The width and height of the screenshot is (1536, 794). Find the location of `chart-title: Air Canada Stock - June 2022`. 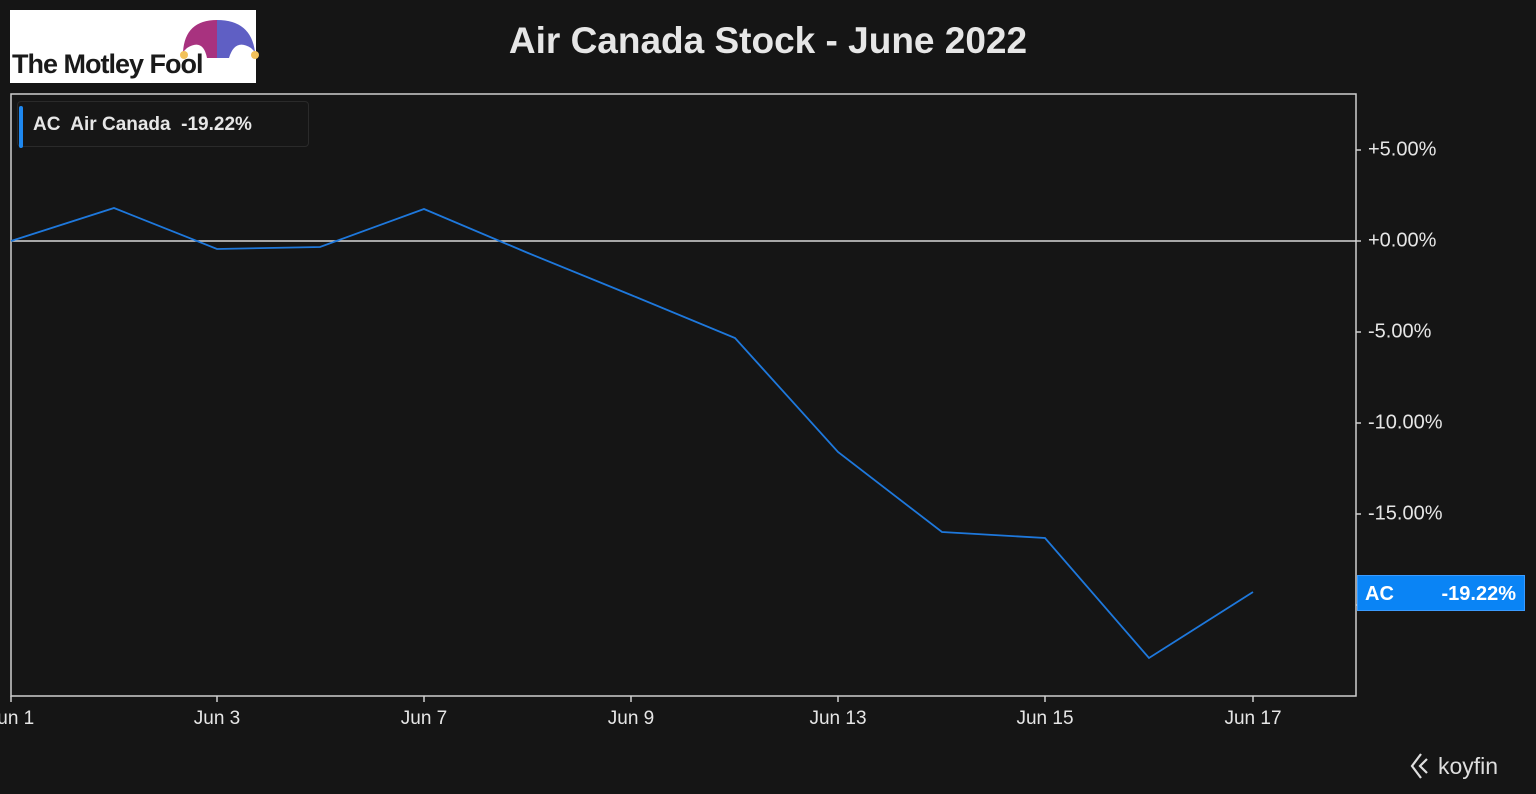

chart-title: Air Canada Stock - June 2022 is located at coordinates (768, 40).